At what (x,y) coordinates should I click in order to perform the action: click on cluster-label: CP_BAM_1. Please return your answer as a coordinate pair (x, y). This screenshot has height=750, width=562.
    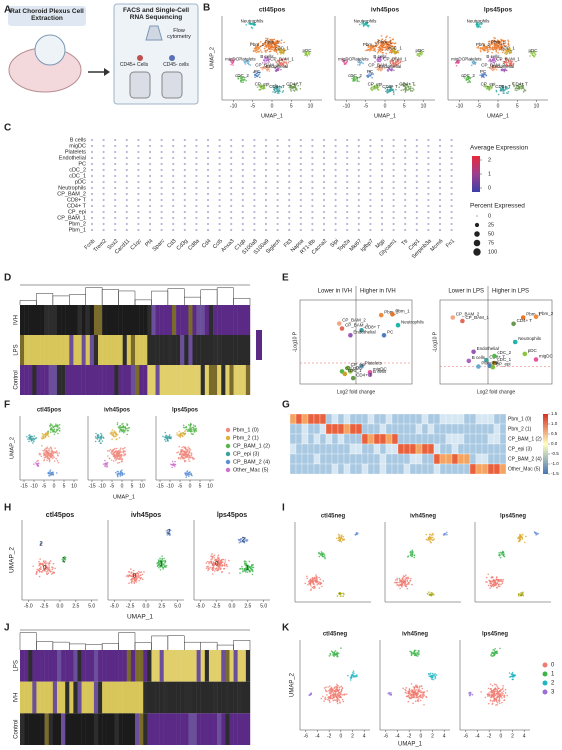
    Looking at the image, I should click on (395, 58).